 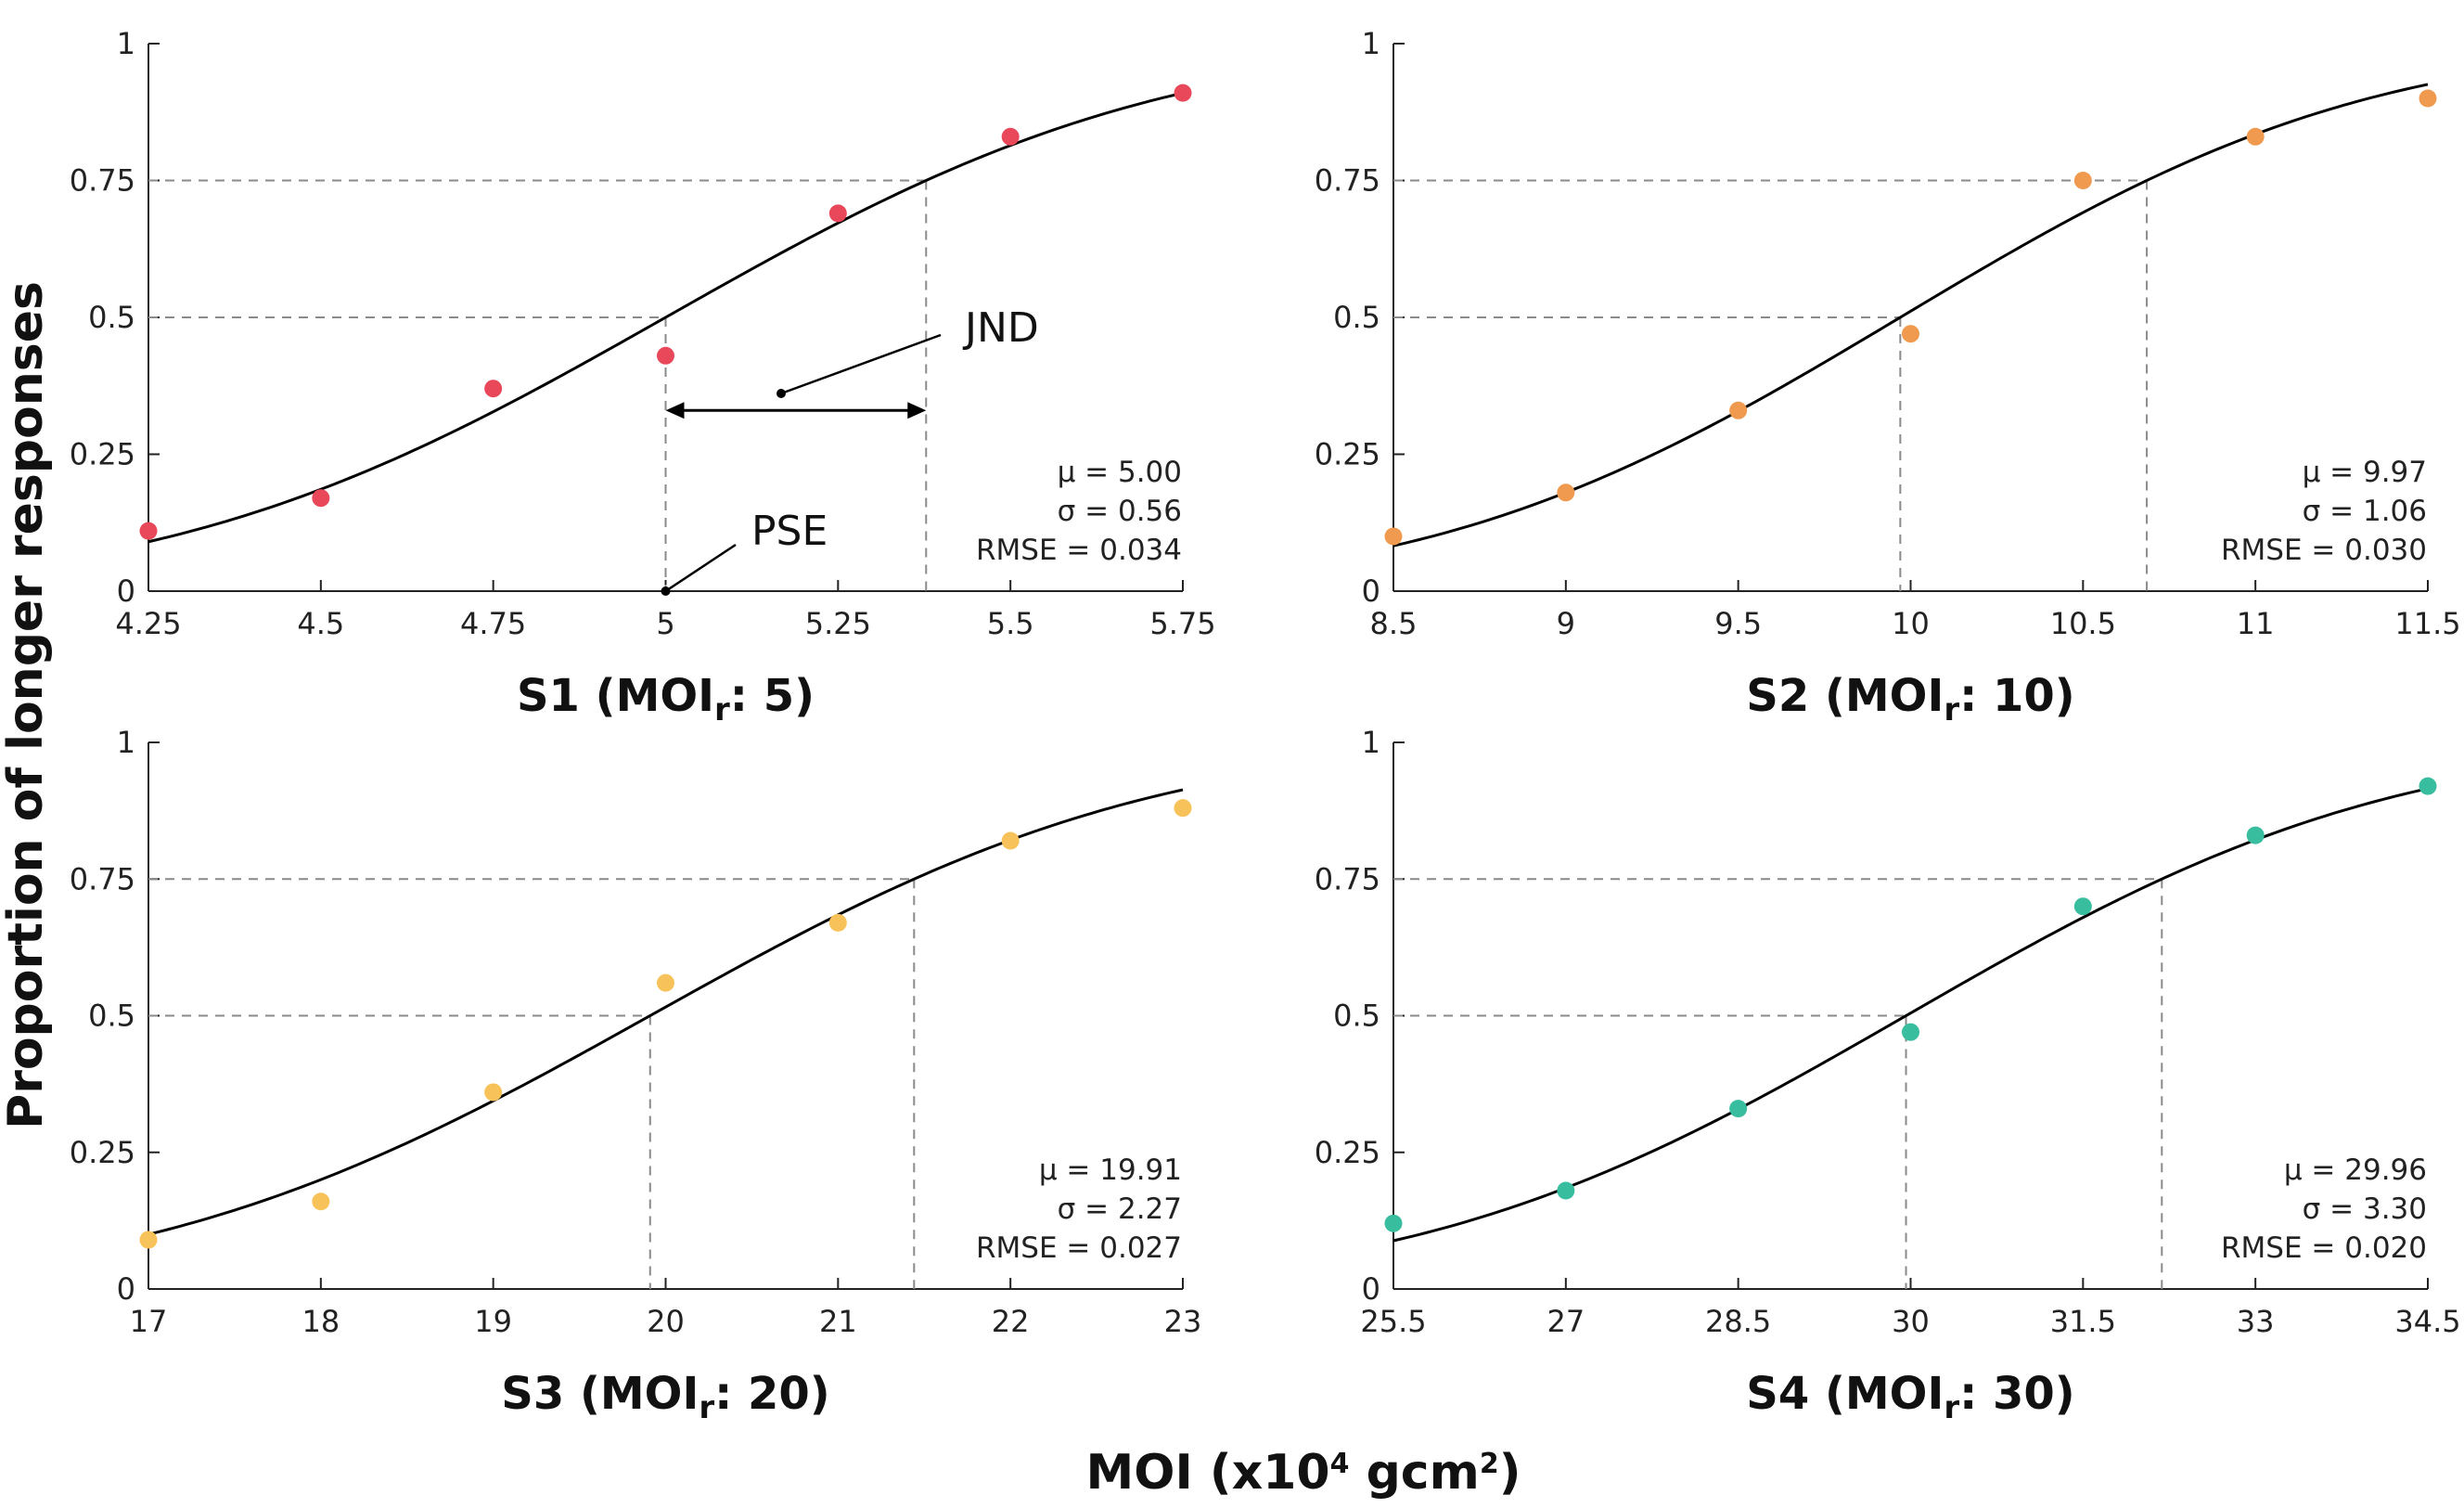 I want to click on stat-mu: μ = 19.91, so click(x=1110, y=1171).